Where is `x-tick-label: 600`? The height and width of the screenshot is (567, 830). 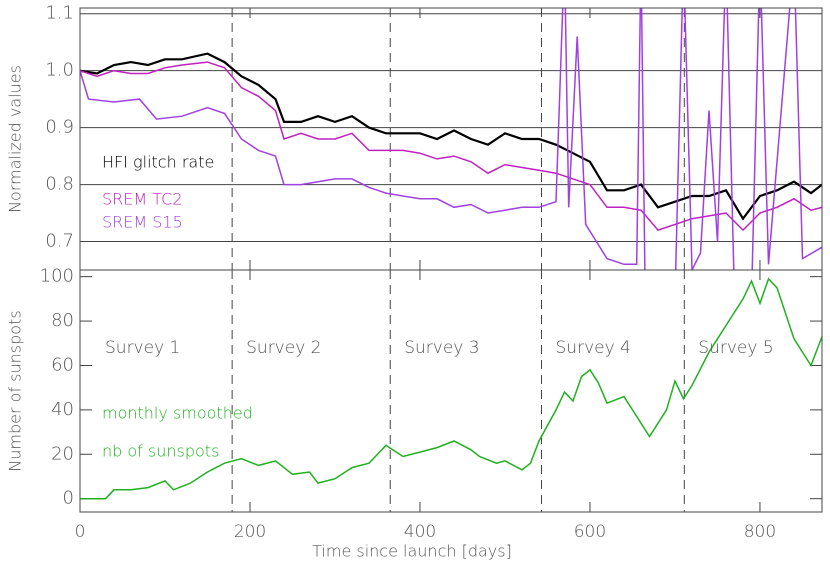
x-tick-label: 600 is located at coordinates (590, 532).